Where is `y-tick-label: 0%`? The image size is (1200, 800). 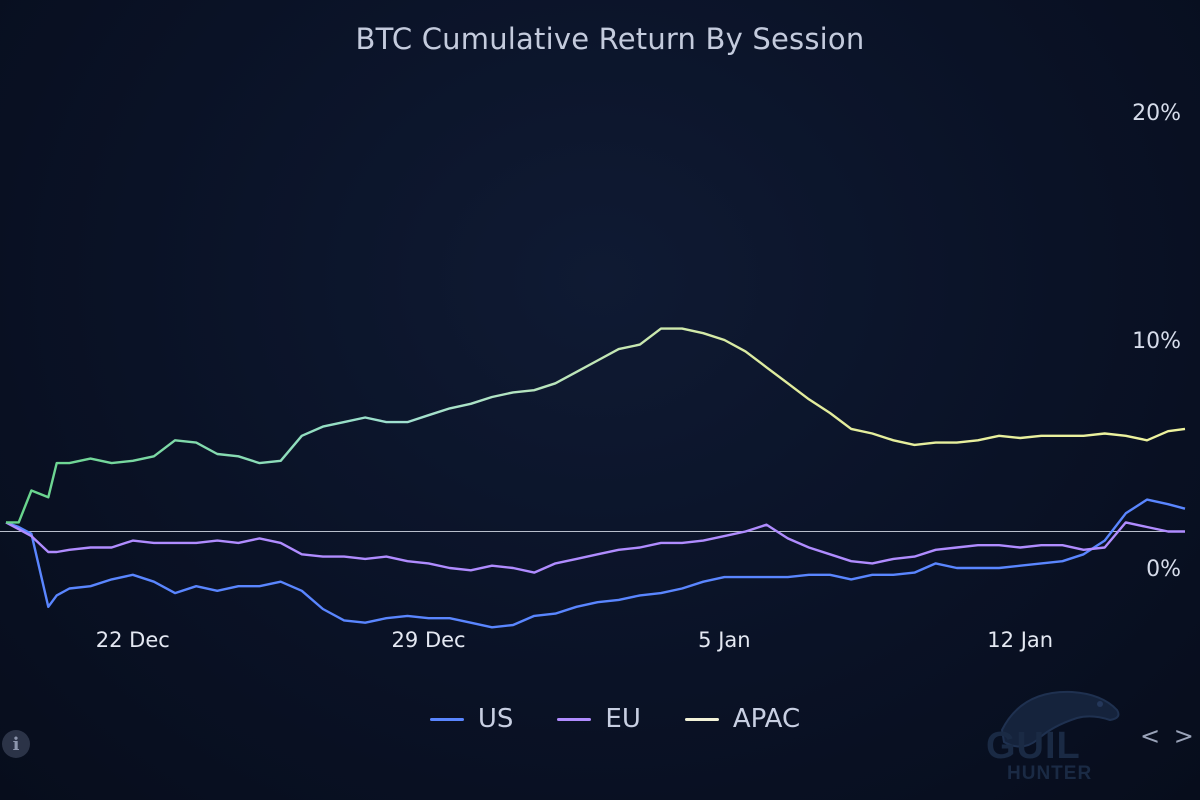
y-tick-label: 0% is located at coordinates (1163, 569).